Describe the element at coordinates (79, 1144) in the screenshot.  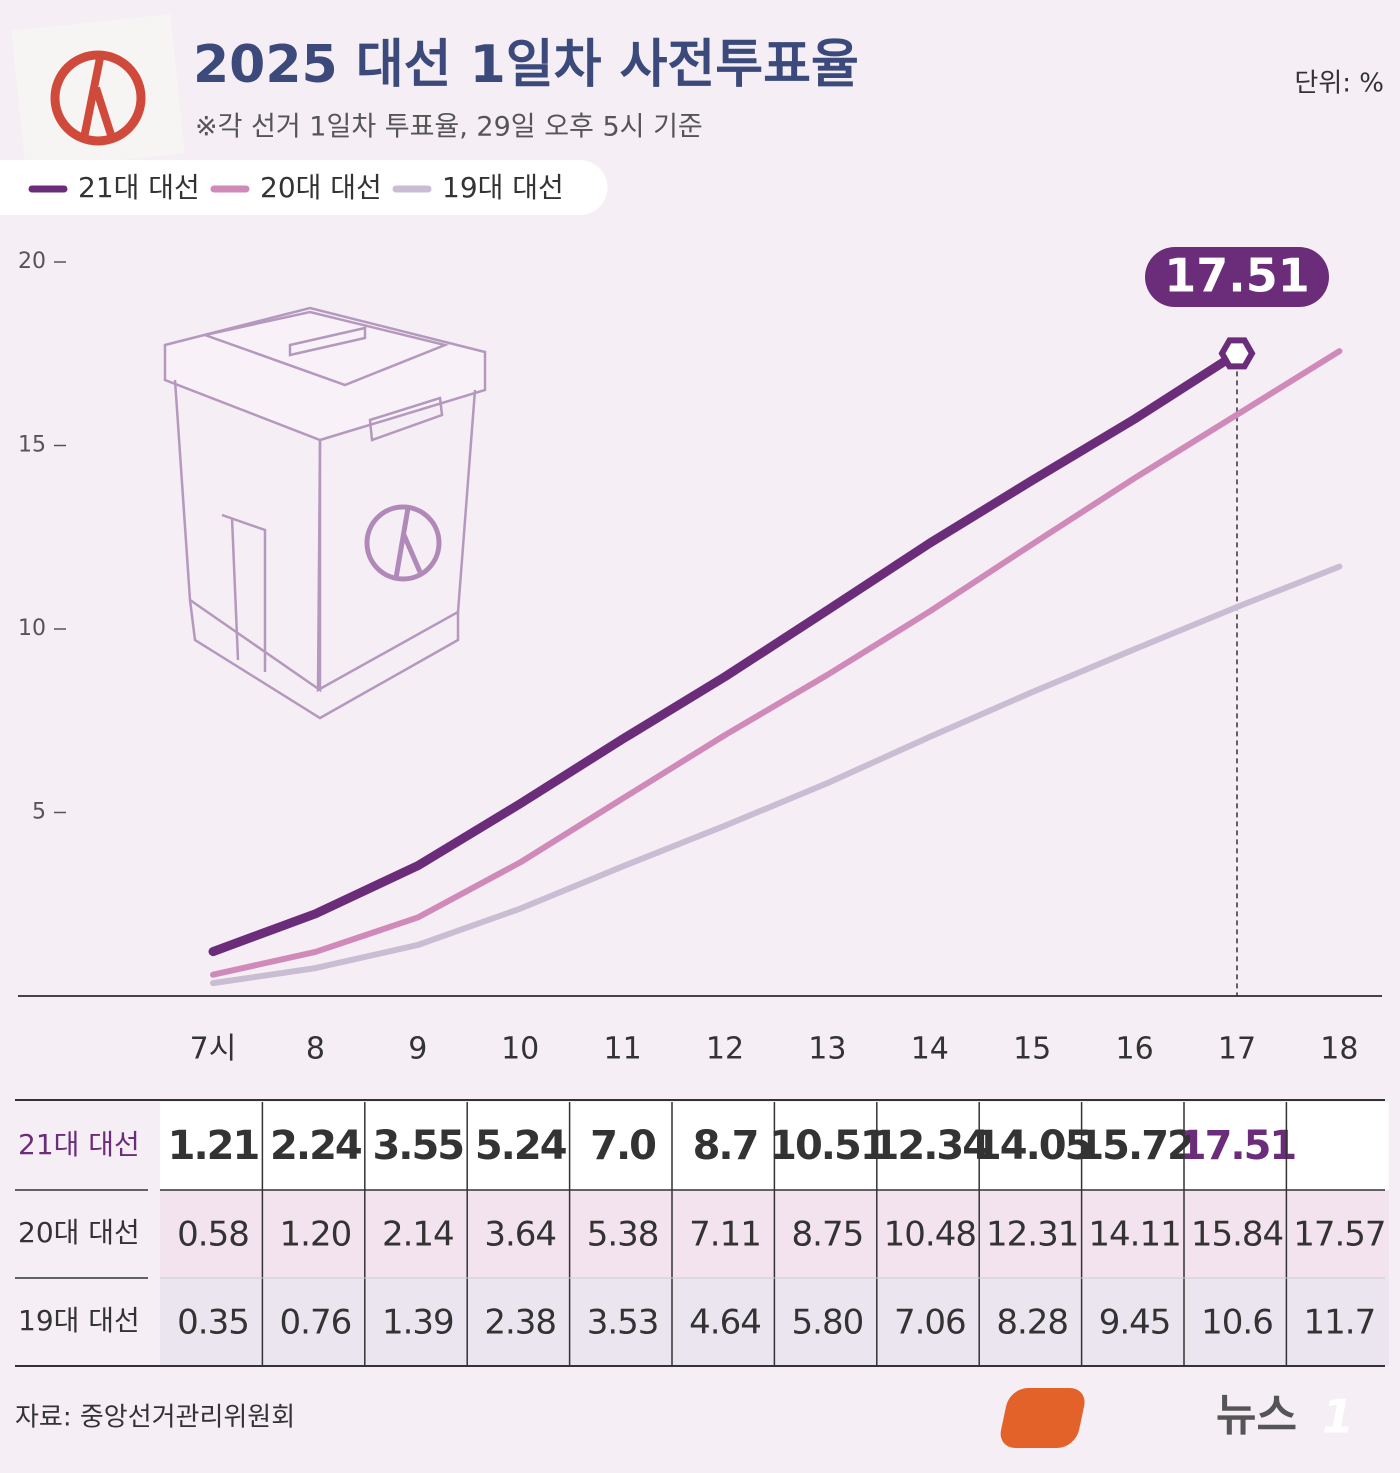
I see `table-row-label: 21대 대선` at that location.